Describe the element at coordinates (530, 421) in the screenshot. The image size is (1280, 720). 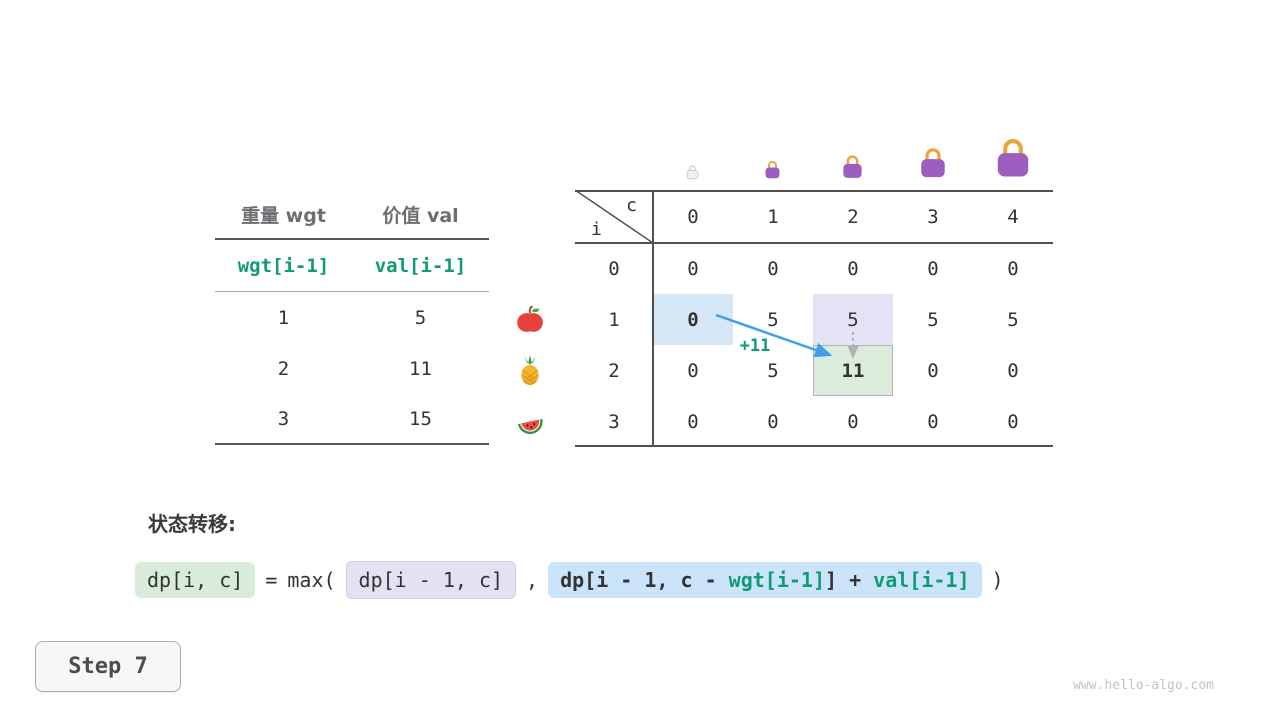
I see `watermelon-icon` at that location.